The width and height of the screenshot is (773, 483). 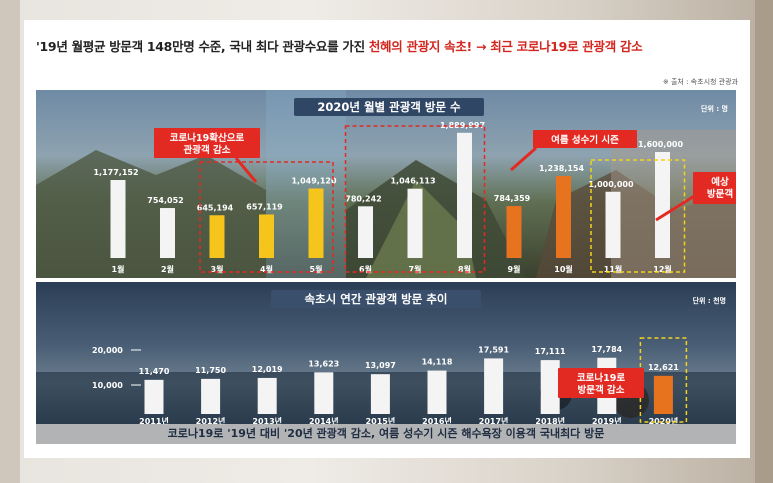 What do you see at coordinates (505, 46) in the screenshot?
I see `headline-part2: 천혜의 관광지 속초! → 최근 코로나19로 관광객 감소` at bounding box center [505, 46].